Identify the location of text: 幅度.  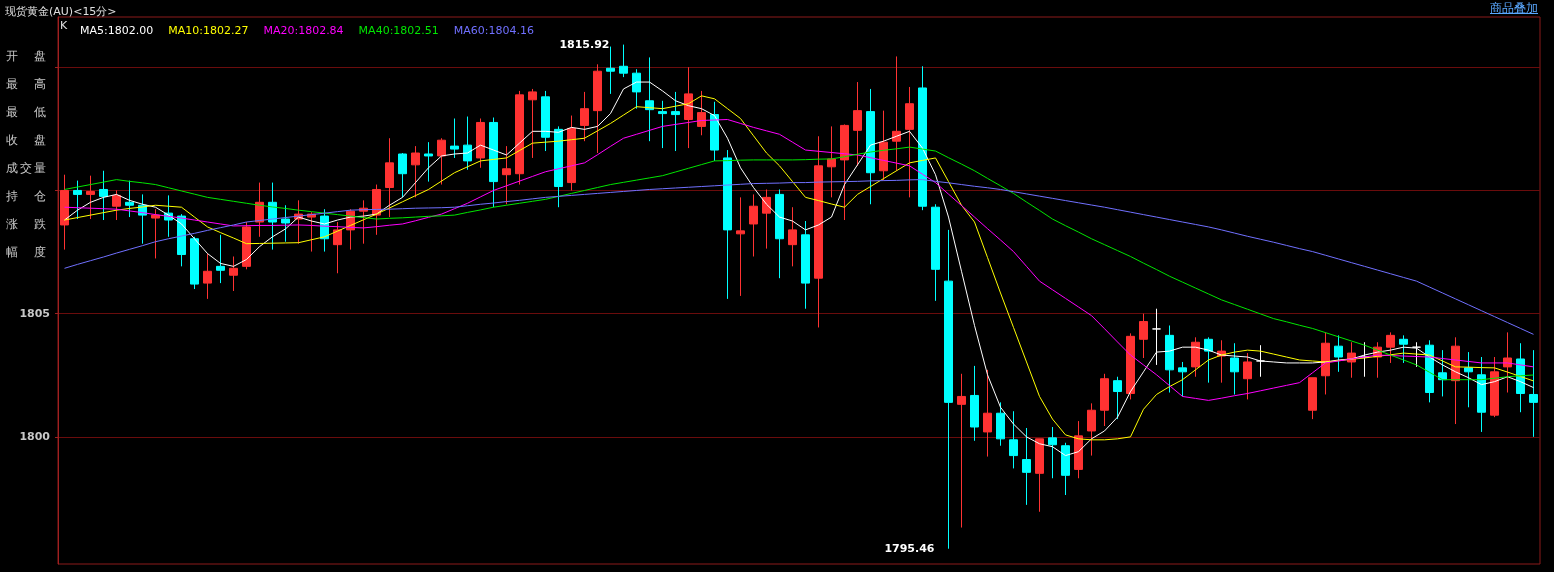
(26, 252).